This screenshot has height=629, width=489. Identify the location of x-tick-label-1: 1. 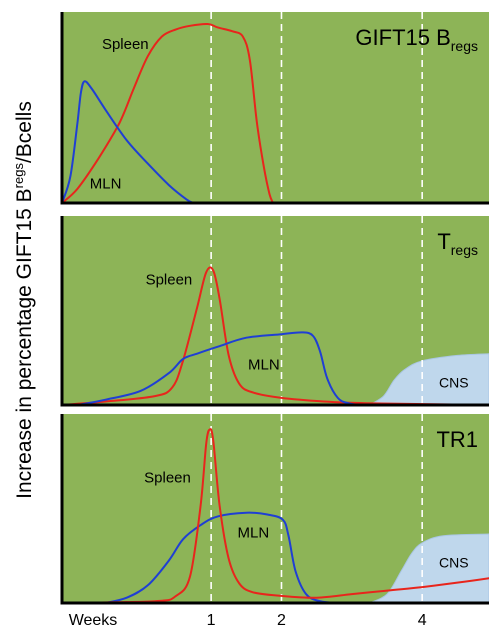
(211, 620).